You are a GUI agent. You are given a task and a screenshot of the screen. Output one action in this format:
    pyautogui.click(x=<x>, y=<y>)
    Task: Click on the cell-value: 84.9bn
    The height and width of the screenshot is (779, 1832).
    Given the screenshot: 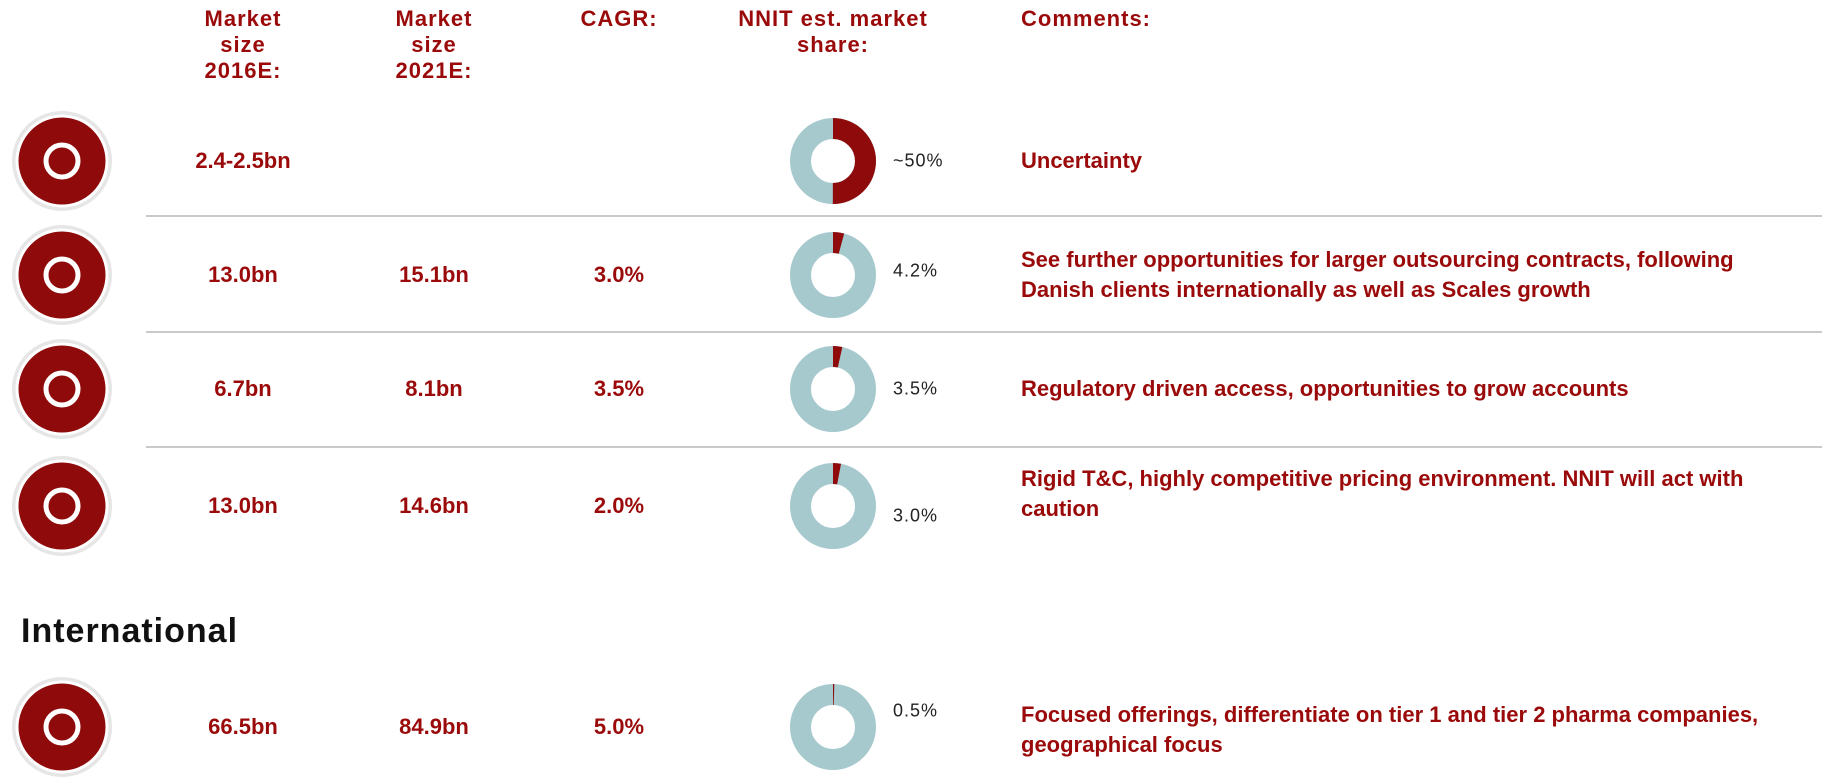 What is the action you would take?
    pyautogui.click(x=434, y=726)
    